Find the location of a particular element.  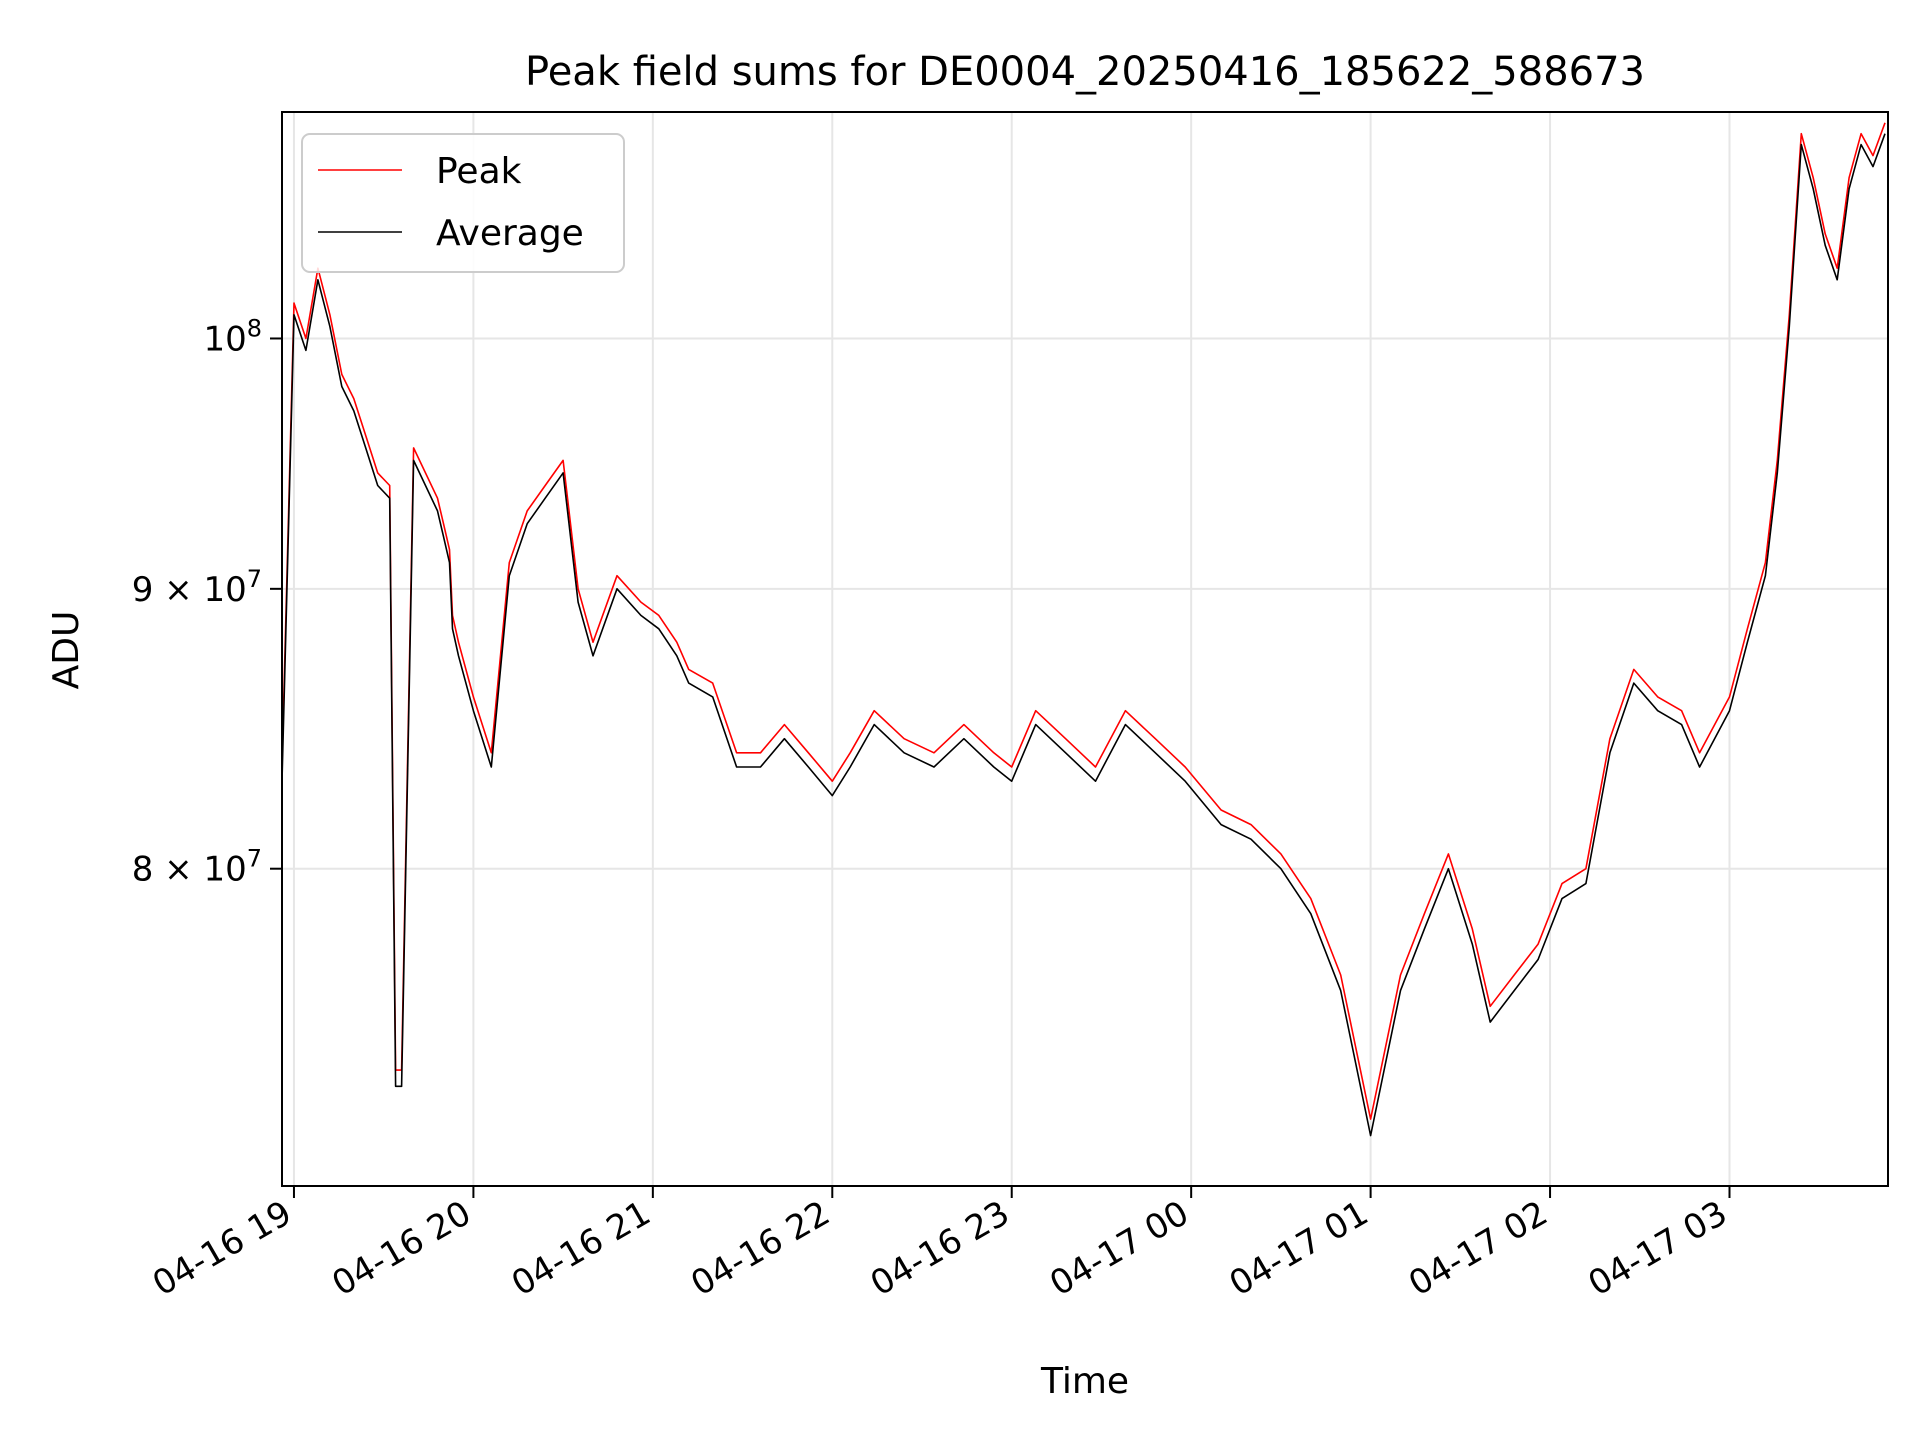

legend: Peak Average is located at coordinates (463, 203).